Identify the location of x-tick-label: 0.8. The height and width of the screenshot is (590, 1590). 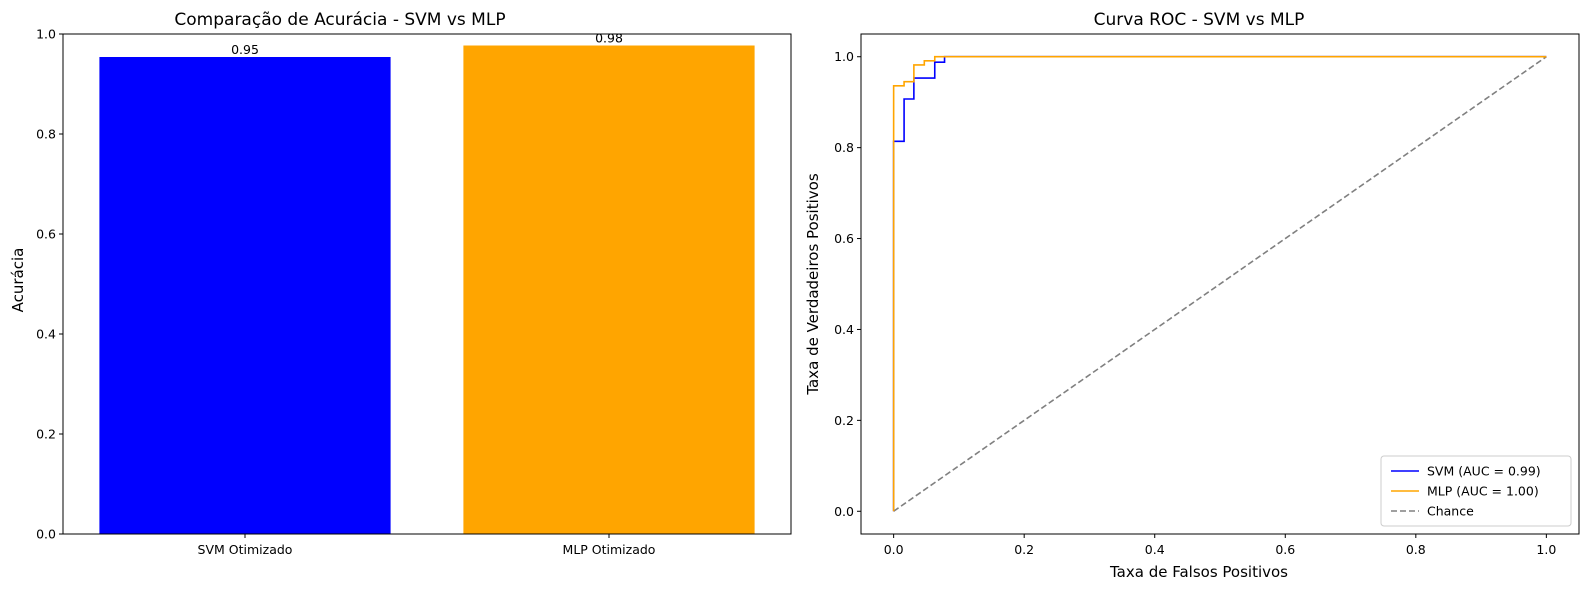
(1416, 549).